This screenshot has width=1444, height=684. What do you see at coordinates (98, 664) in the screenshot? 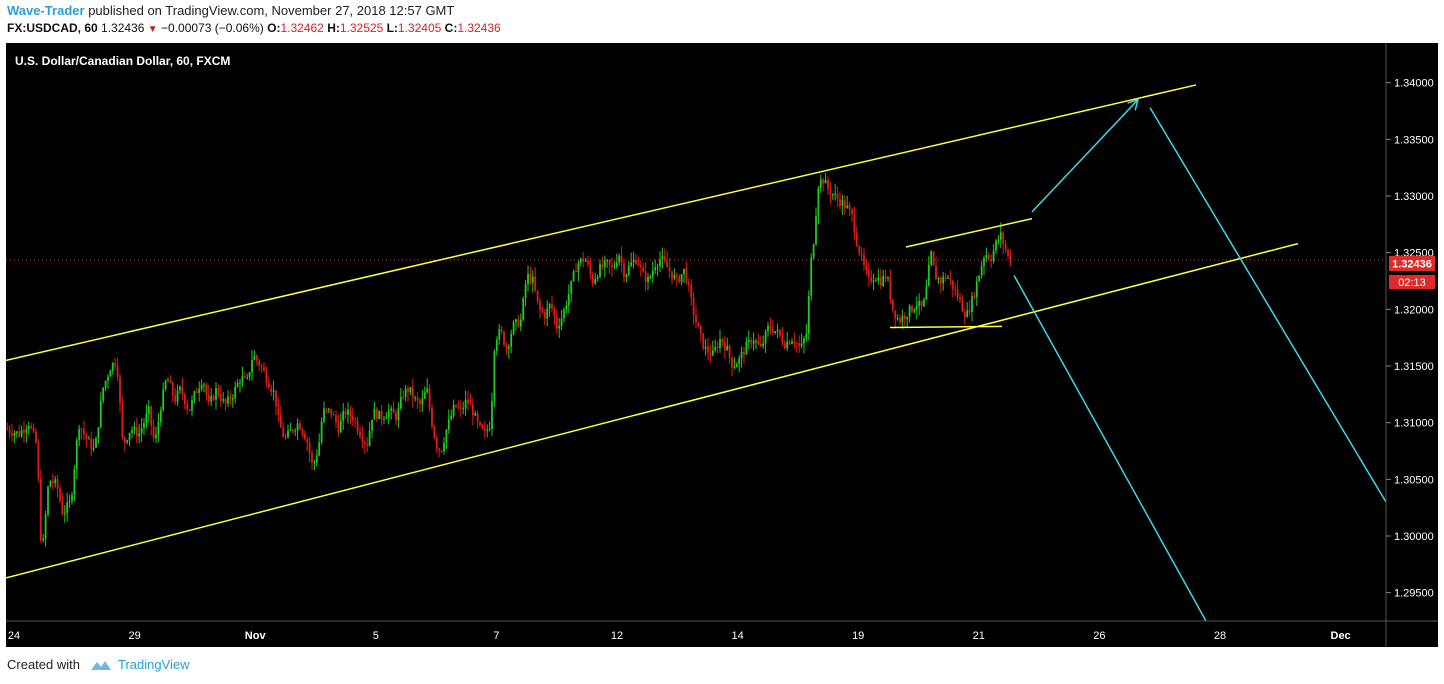
I see `footer: Created with TradingView` at bounding box center [98, 664].